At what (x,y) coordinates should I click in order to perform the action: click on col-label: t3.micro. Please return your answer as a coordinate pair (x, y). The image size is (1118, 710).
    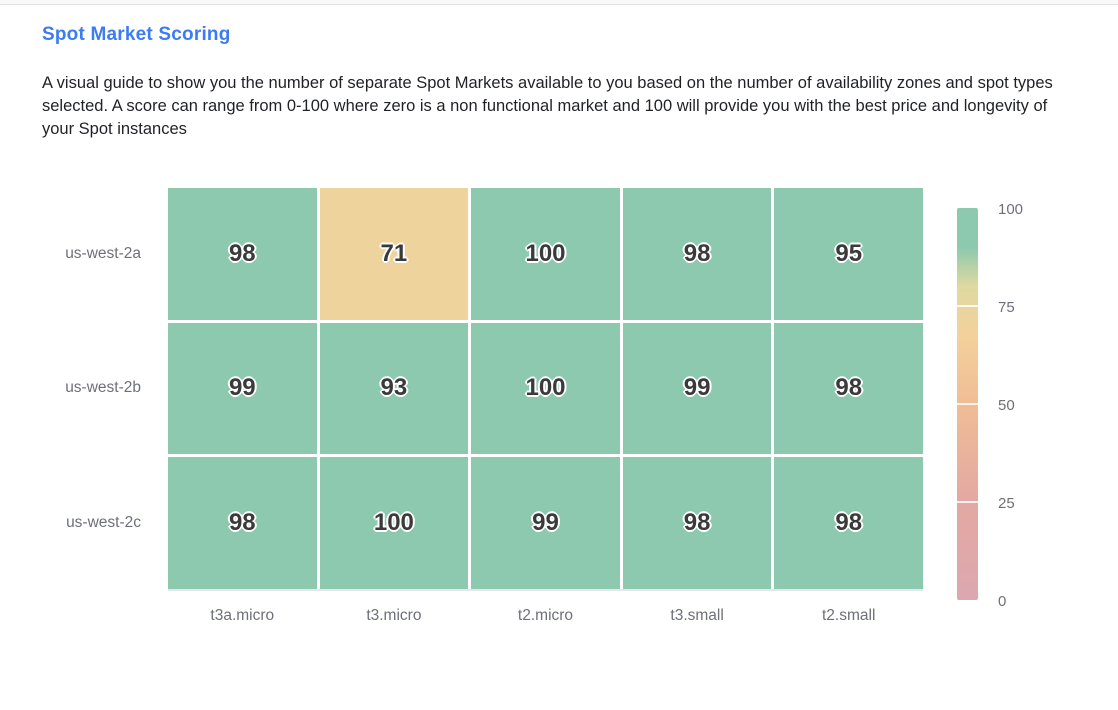
    Looking at the image, I should click on (394, 615).